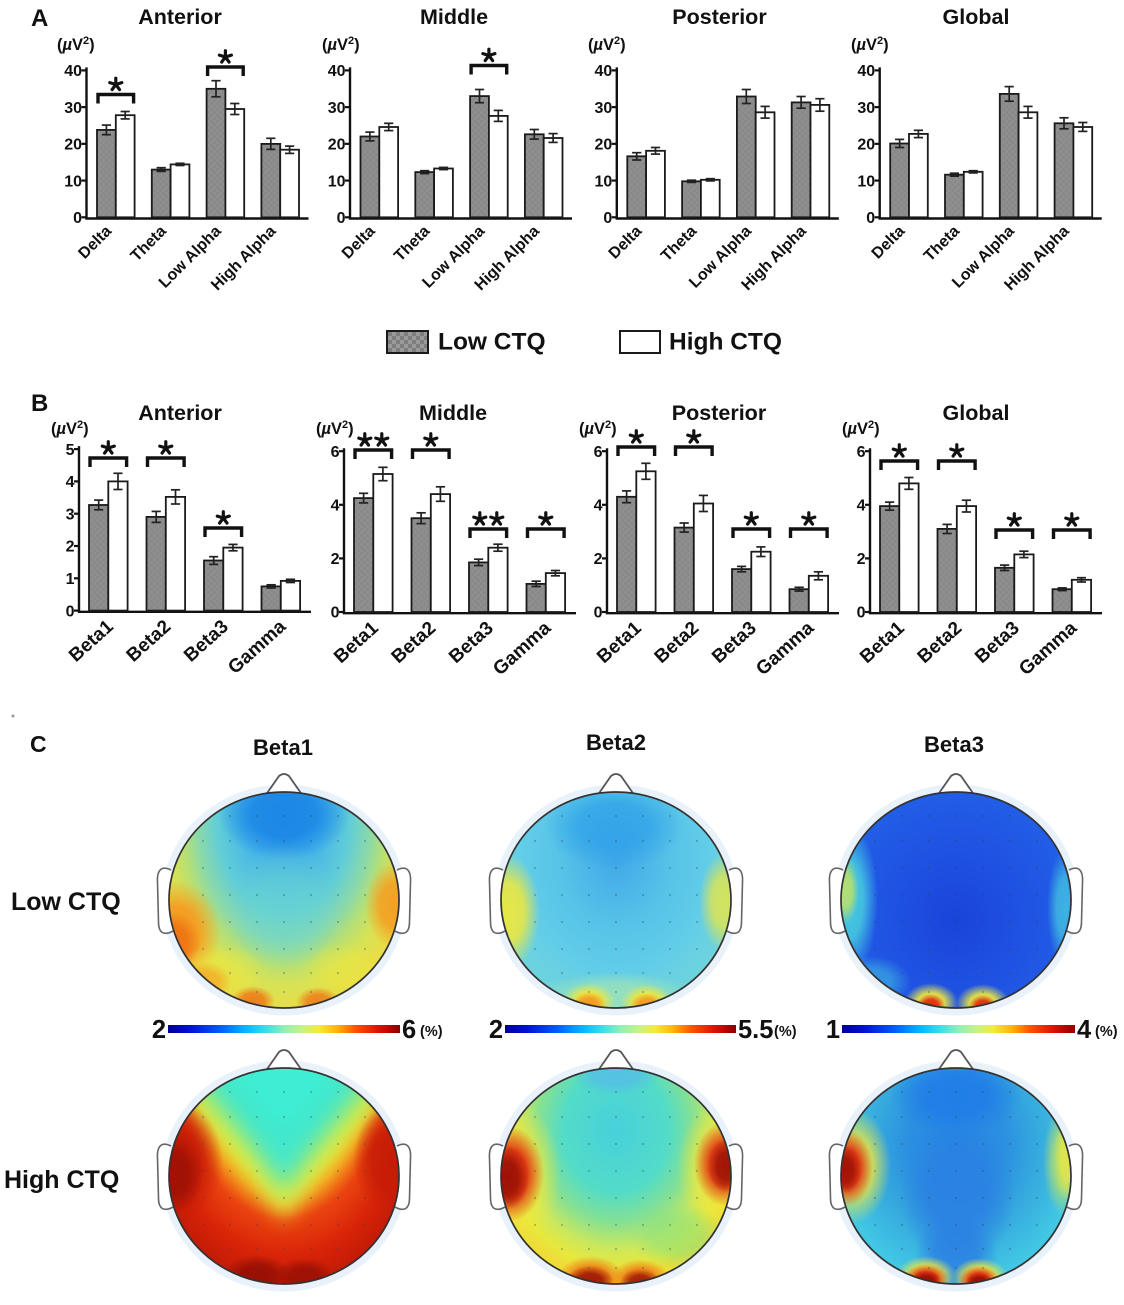  Describe the element at coordinates (70, 514) in the screenshot. I see `svg-text: 3` at that location.